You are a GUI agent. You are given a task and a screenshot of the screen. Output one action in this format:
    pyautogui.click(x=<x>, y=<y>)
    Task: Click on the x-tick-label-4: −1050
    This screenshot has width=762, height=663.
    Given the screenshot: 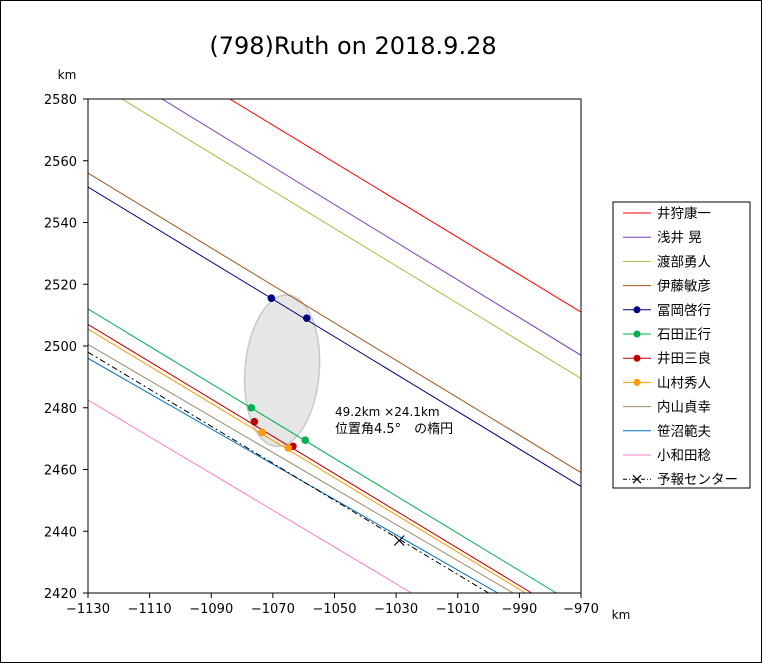 What is the action you would take?
    pyautogui.click(x=335, y=609)
    